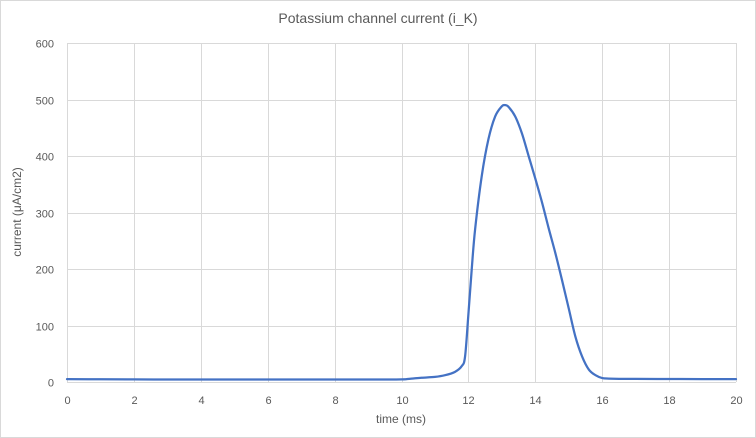 The height and width of the screenshot is (438, 756). I want to click on x-tick-label: 10, so click(402, 401).